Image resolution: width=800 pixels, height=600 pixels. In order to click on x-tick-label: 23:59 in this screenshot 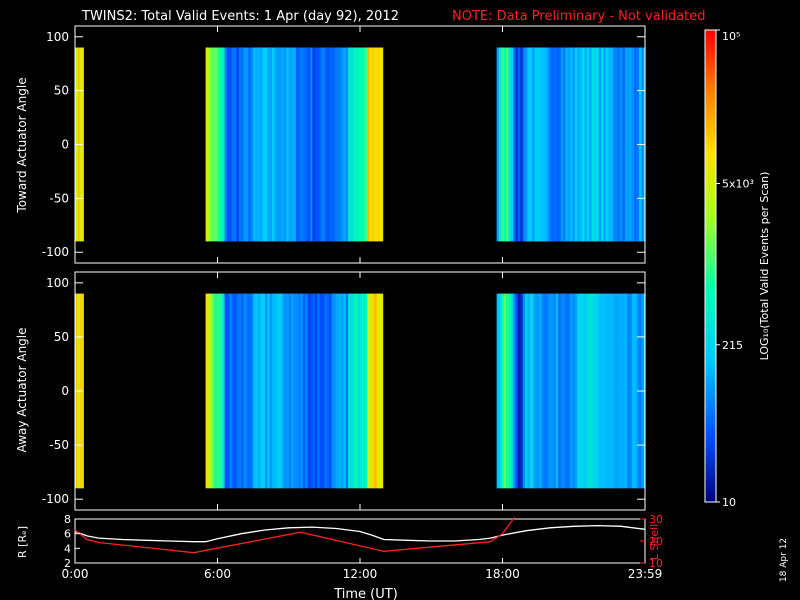, I will do `click(645, 574)`.